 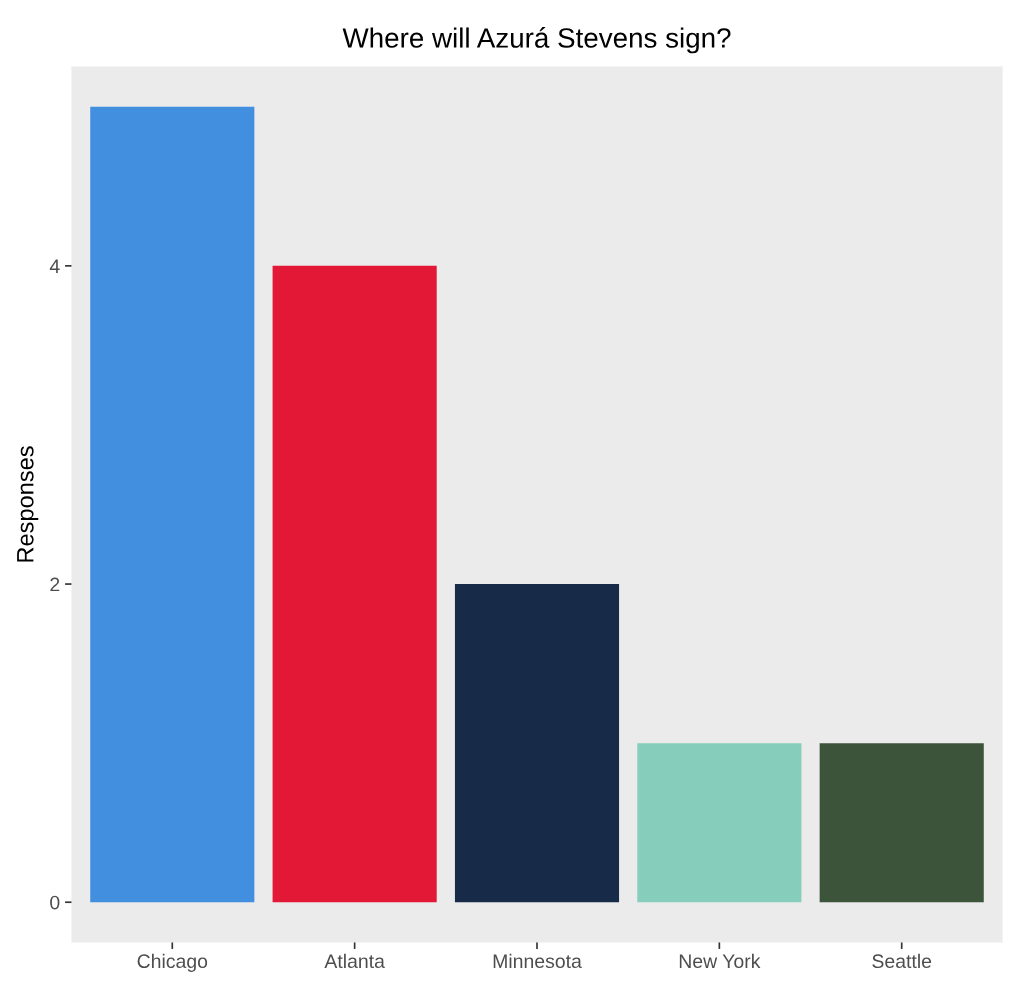 What do you see at coordinates (172, 962) in the screenshot?
I see `x-tick-label: Chicago` at bounding box center [172, 962].